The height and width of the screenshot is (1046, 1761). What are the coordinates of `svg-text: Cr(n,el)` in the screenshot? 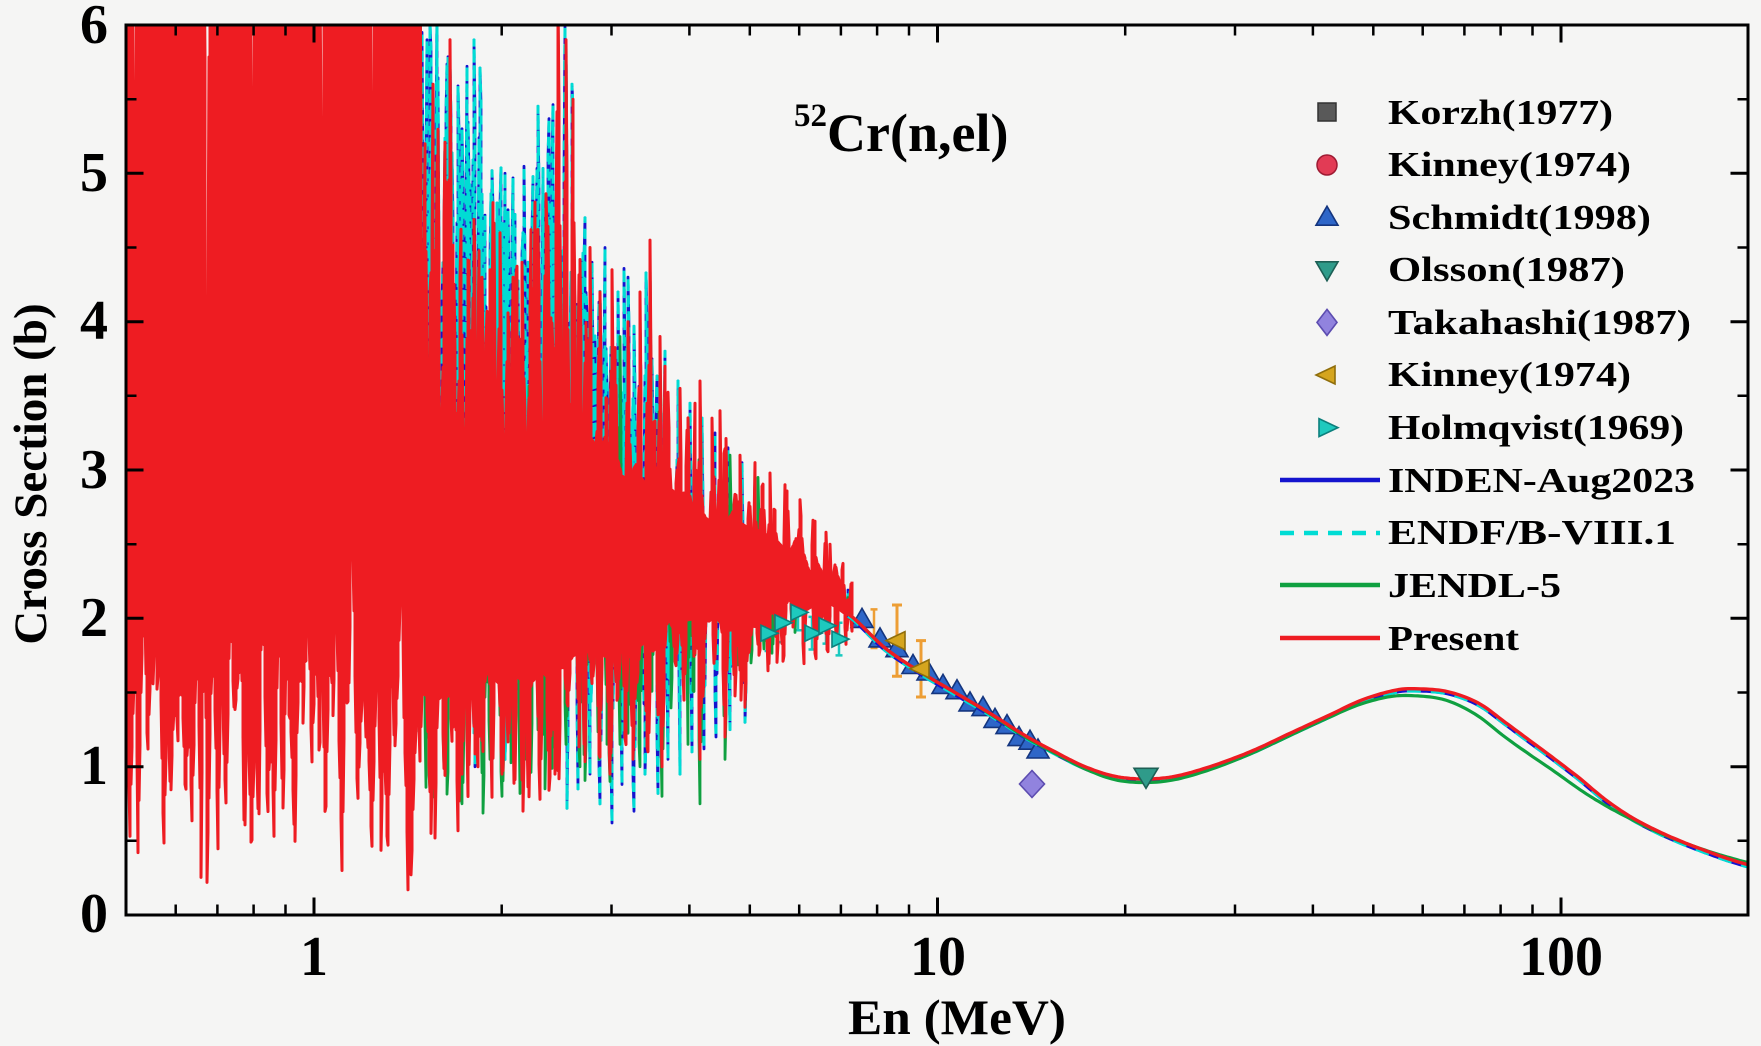 It's located at (917, 133).